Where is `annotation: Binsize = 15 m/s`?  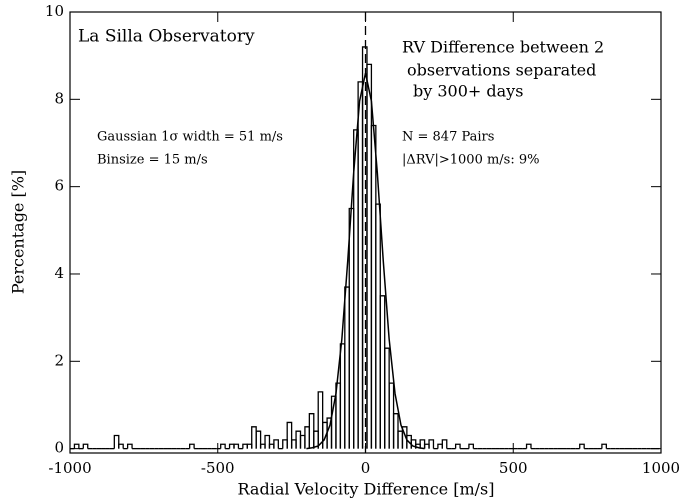
annotation: Binsize = 15 m/s is located at coordinates (152, 160).